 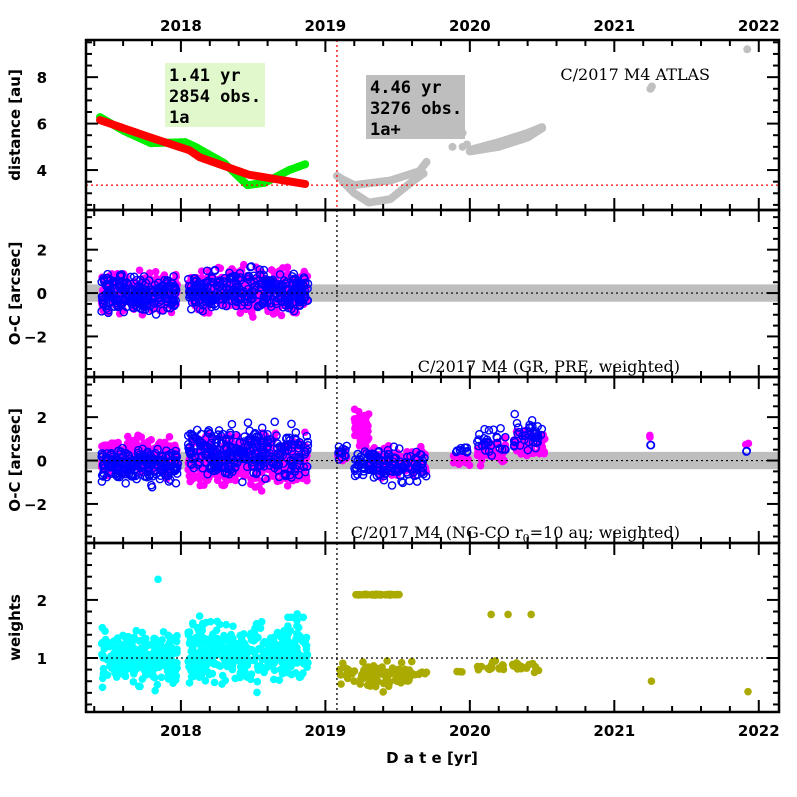 What do you see at coordinates (42, 78) in the screenshot?
I see `y-tick-label: 8` at bounding box center [42, 78].